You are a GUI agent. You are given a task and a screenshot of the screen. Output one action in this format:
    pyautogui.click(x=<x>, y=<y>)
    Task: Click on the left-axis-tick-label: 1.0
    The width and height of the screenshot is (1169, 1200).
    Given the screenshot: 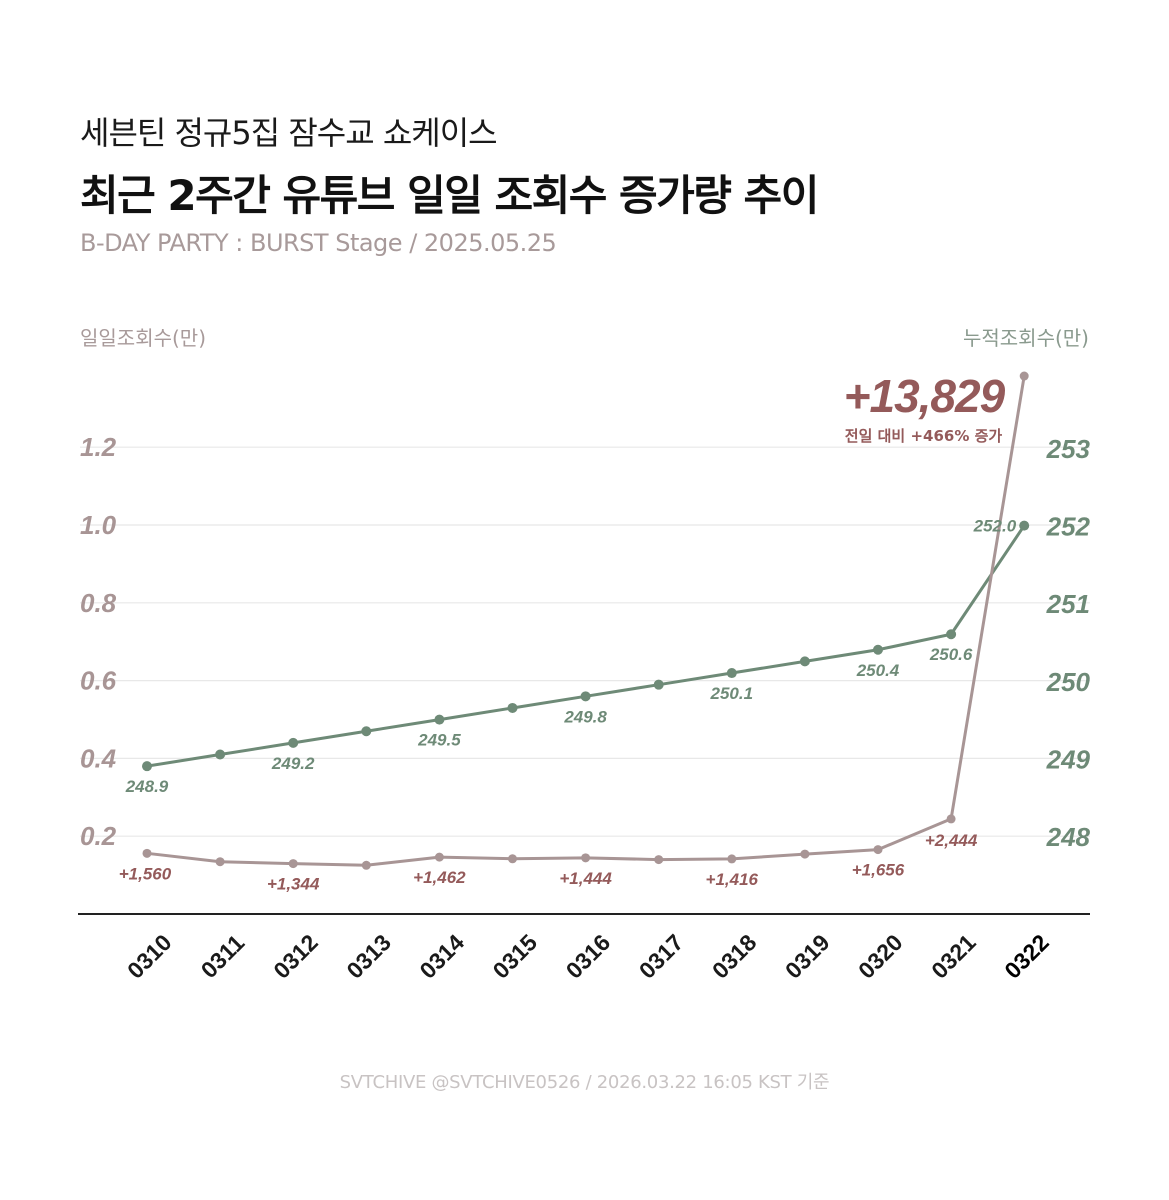 What is the action you would take?
    pyautogui.click(x=98, y=525)
    